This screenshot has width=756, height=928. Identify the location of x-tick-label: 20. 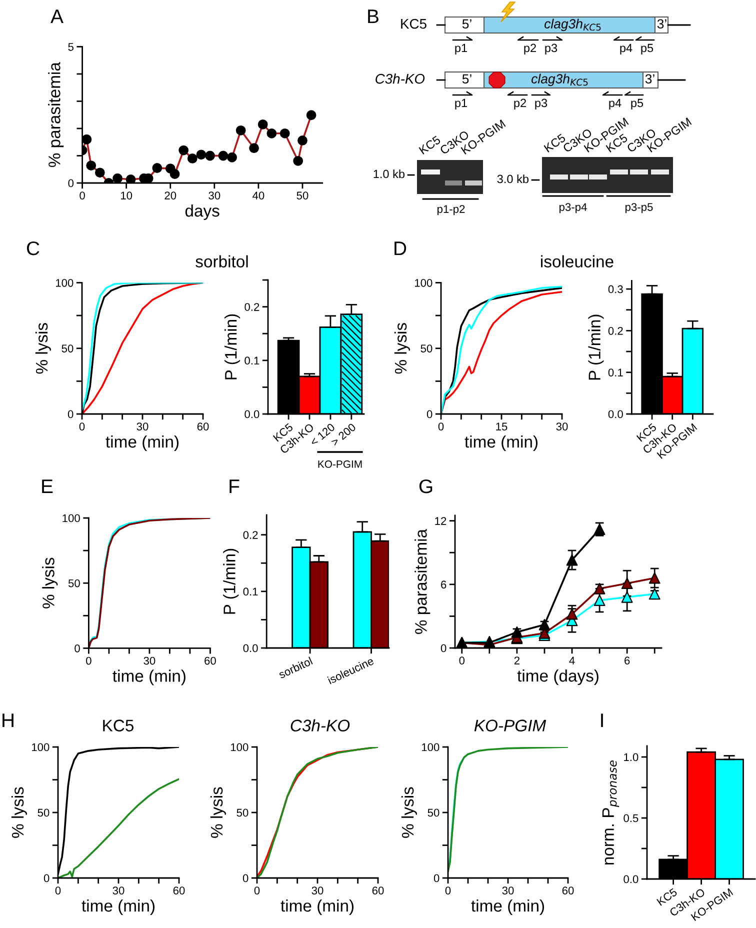
(170, 196).